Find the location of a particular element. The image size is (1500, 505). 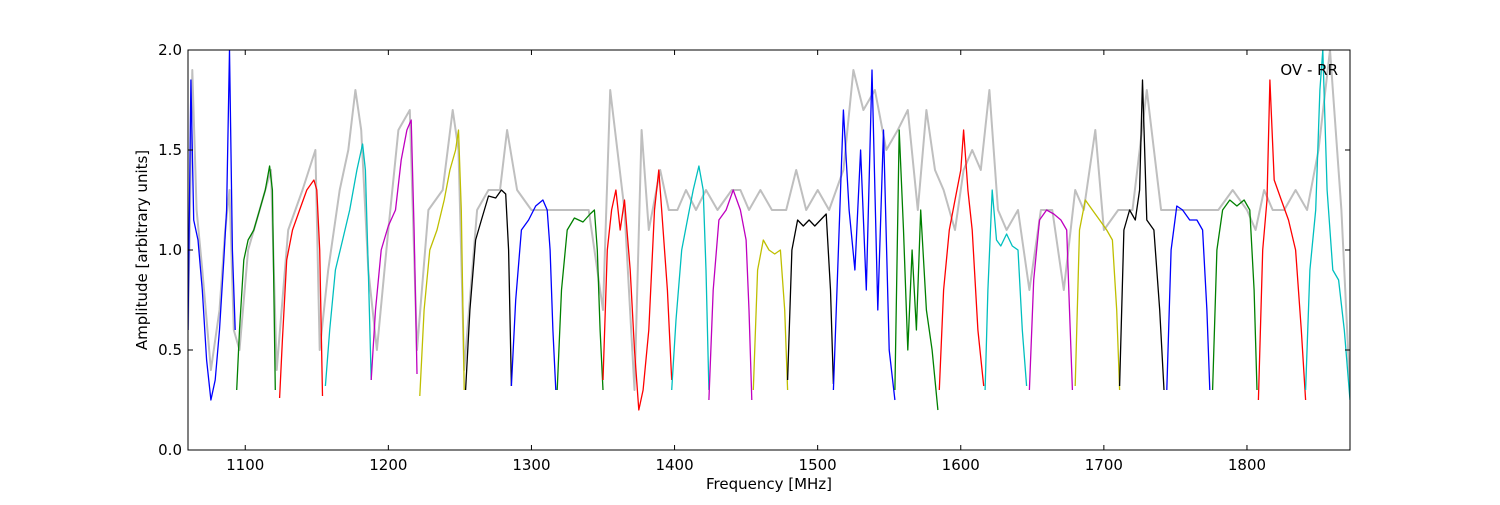

x-tick-label: 1700 is located at coordinates (1104, 465).